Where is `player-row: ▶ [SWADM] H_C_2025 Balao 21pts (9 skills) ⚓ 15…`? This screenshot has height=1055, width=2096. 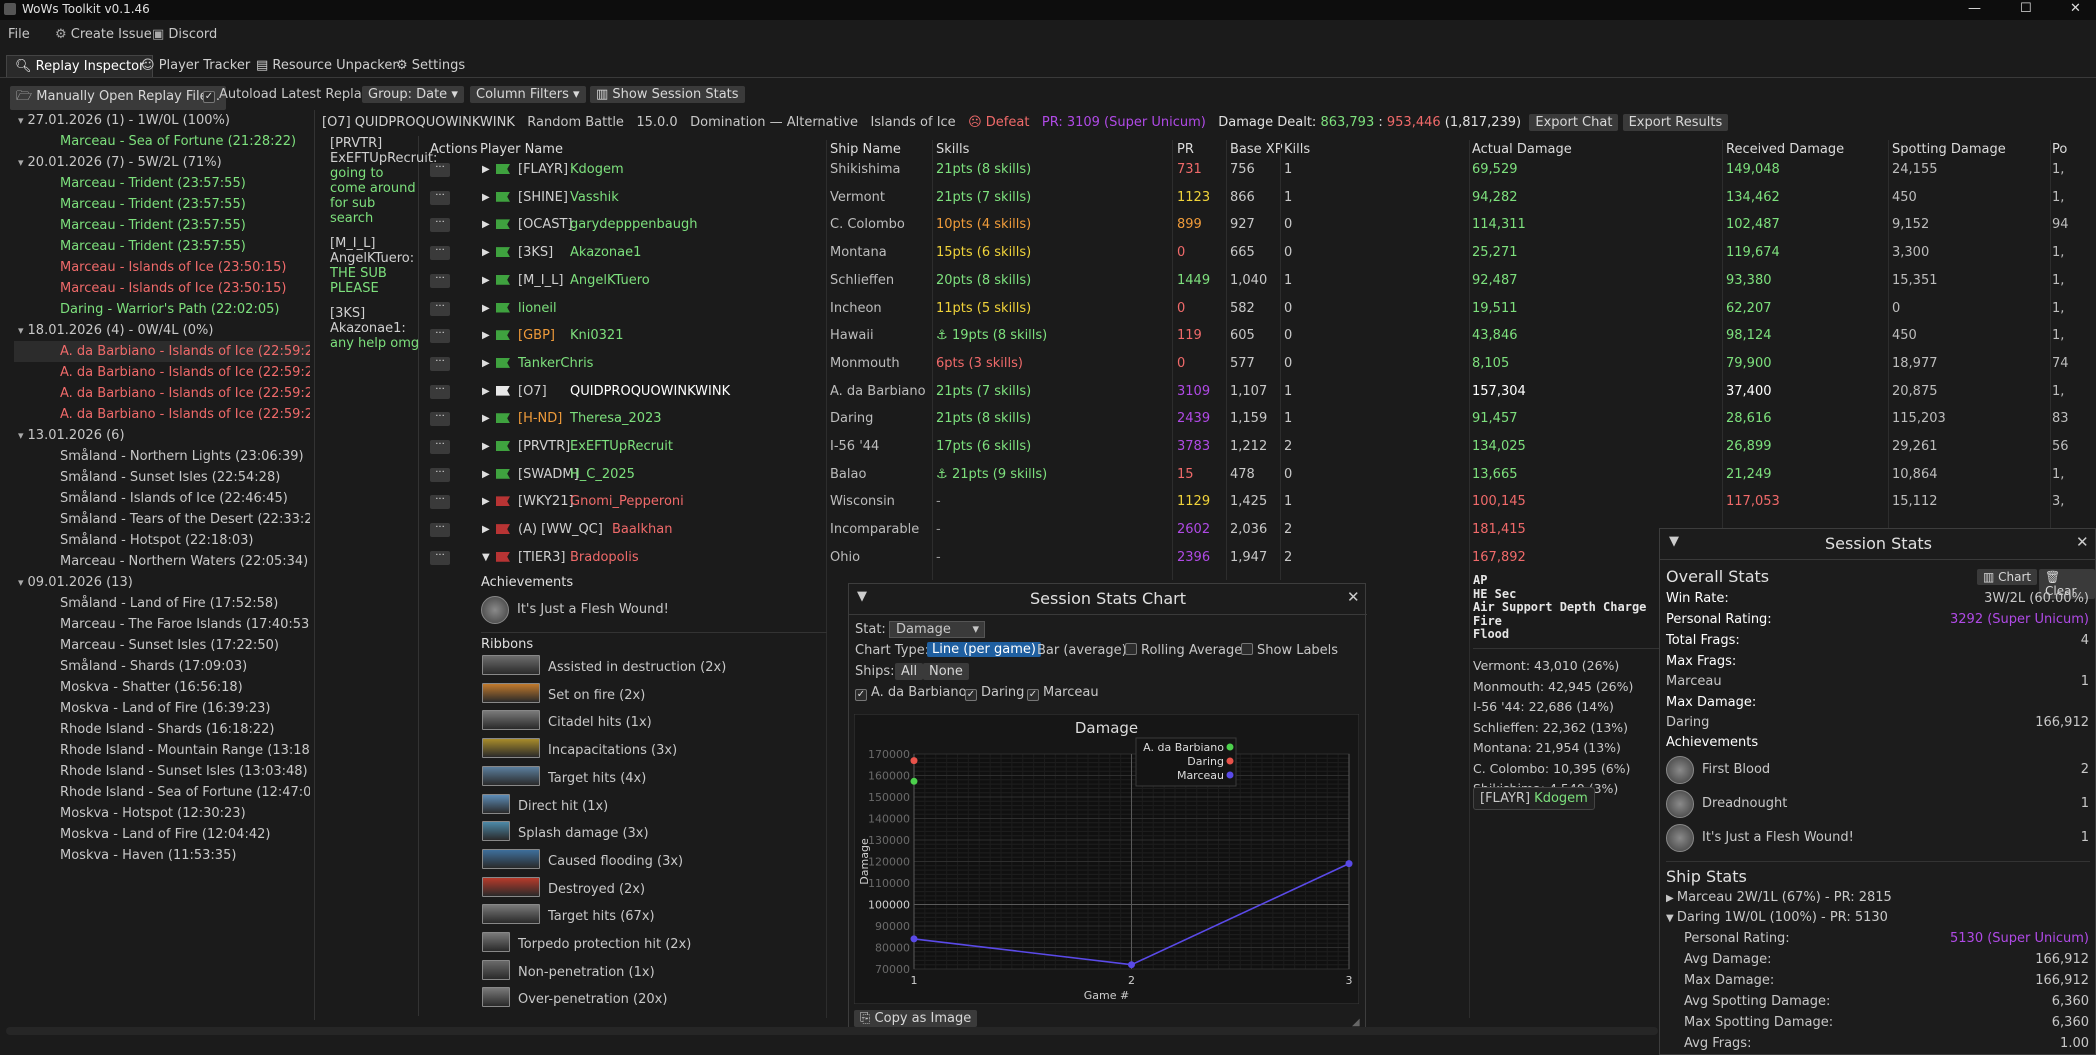 player-row: ▶ [SWADM] H_C_2025 Balao 21pts (9 skills) ⚓ 15… is located at coordinates (1262, 475).